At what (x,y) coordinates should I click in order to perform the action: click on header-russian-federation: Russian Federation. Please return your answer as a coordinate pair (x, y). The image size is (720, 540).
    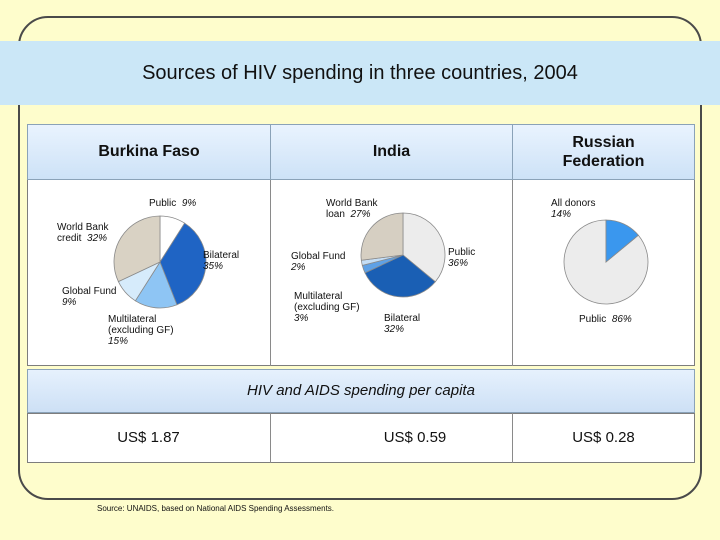
    Looking at the image, I should click on (603, 152).